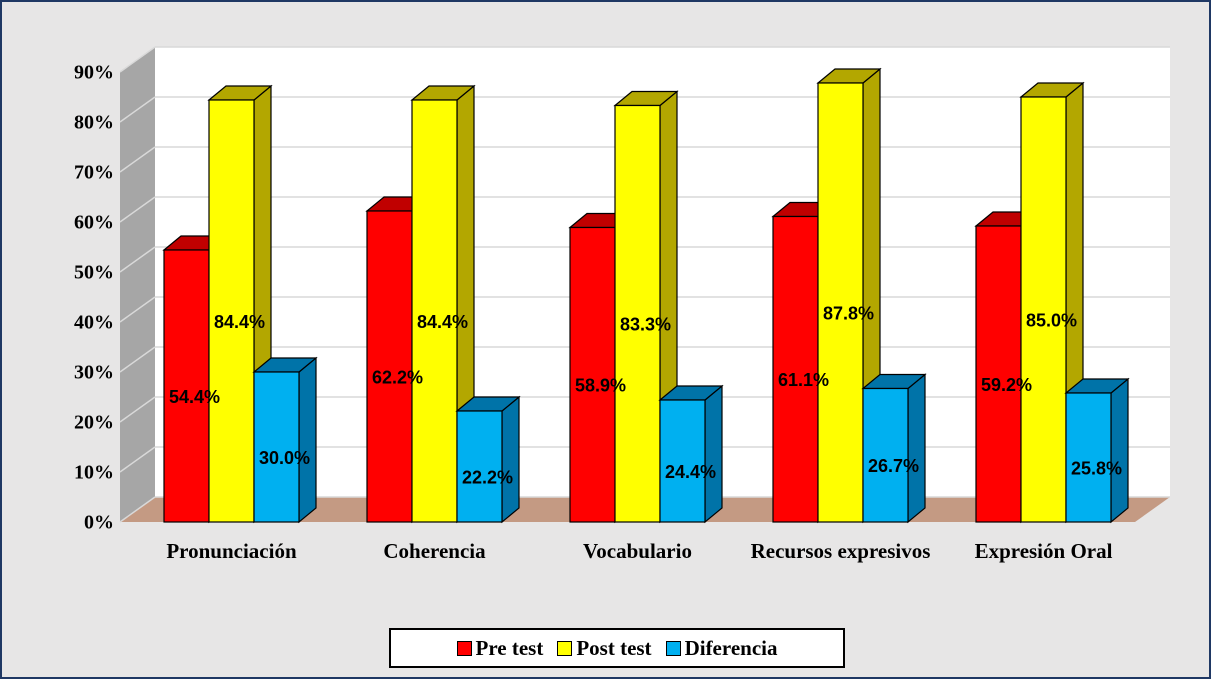  What do you see at coordinates (893, 466) in the screenshot?
I see `value-label: 26.7%` at bounding box center [893, 466].